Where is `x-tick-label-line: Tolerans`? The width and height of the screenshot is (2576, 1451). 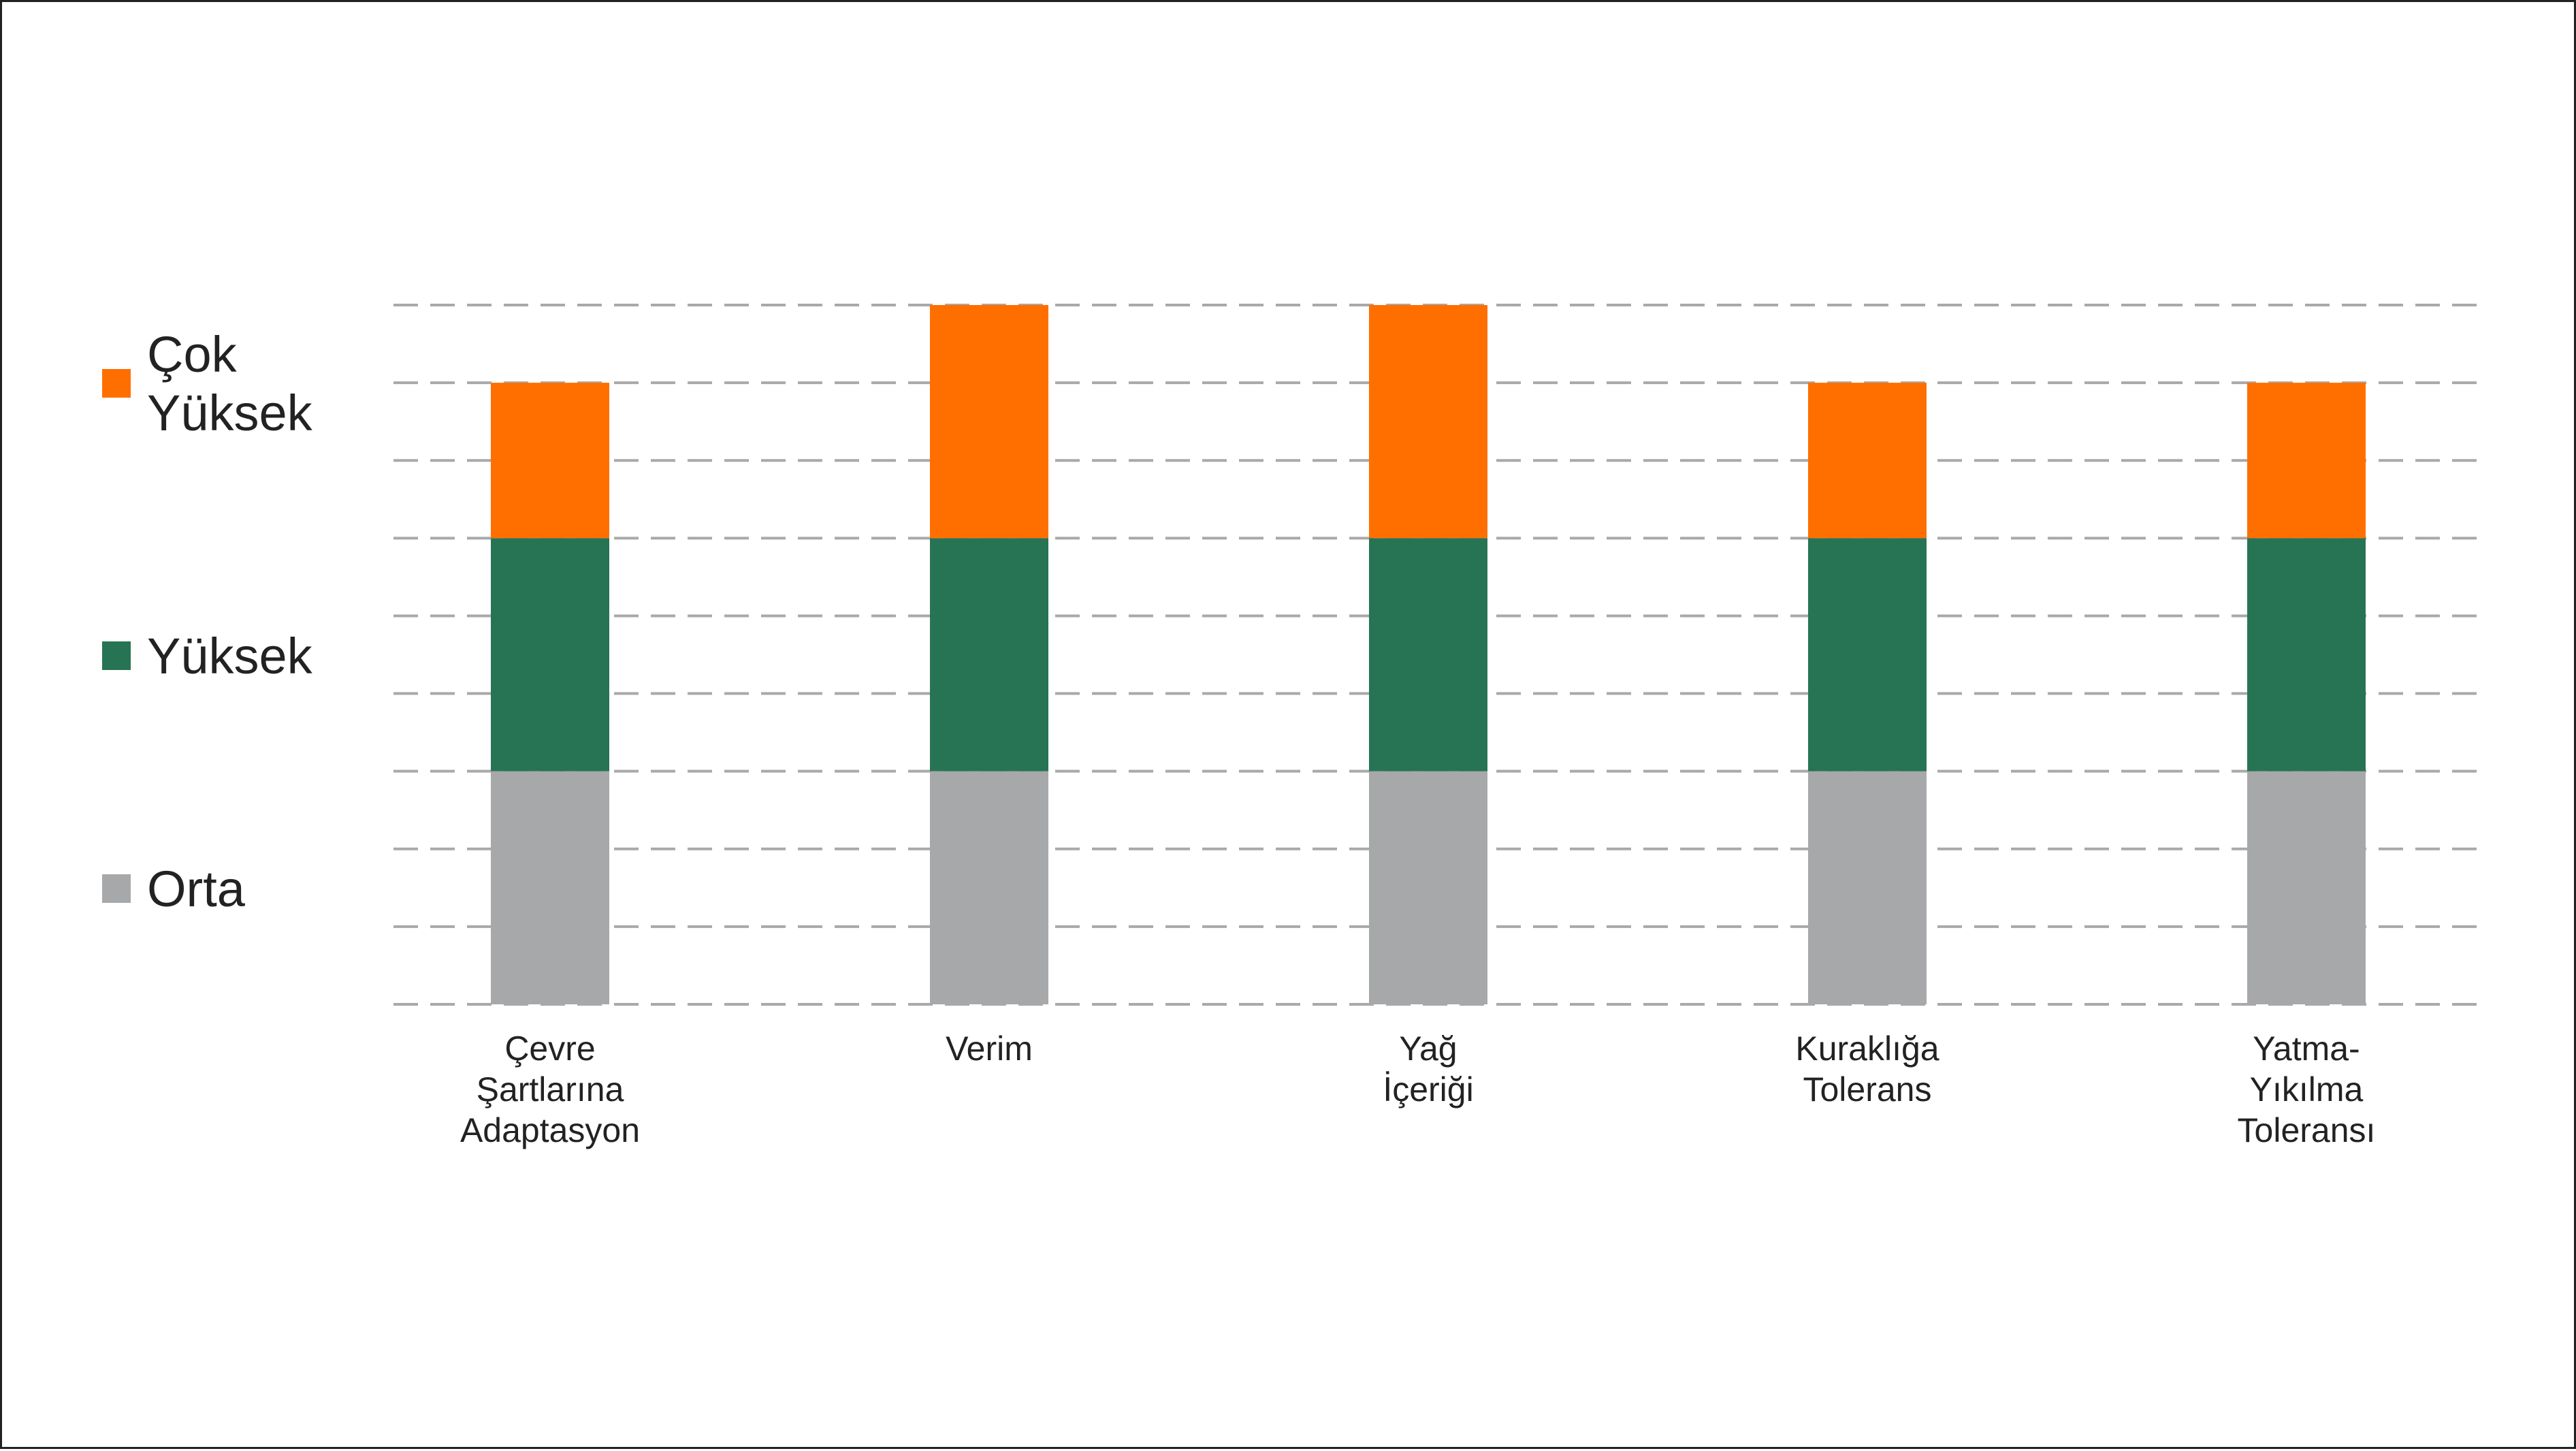 x-tick-label-line: Tolerans is located at coordinates (1868, 1089).